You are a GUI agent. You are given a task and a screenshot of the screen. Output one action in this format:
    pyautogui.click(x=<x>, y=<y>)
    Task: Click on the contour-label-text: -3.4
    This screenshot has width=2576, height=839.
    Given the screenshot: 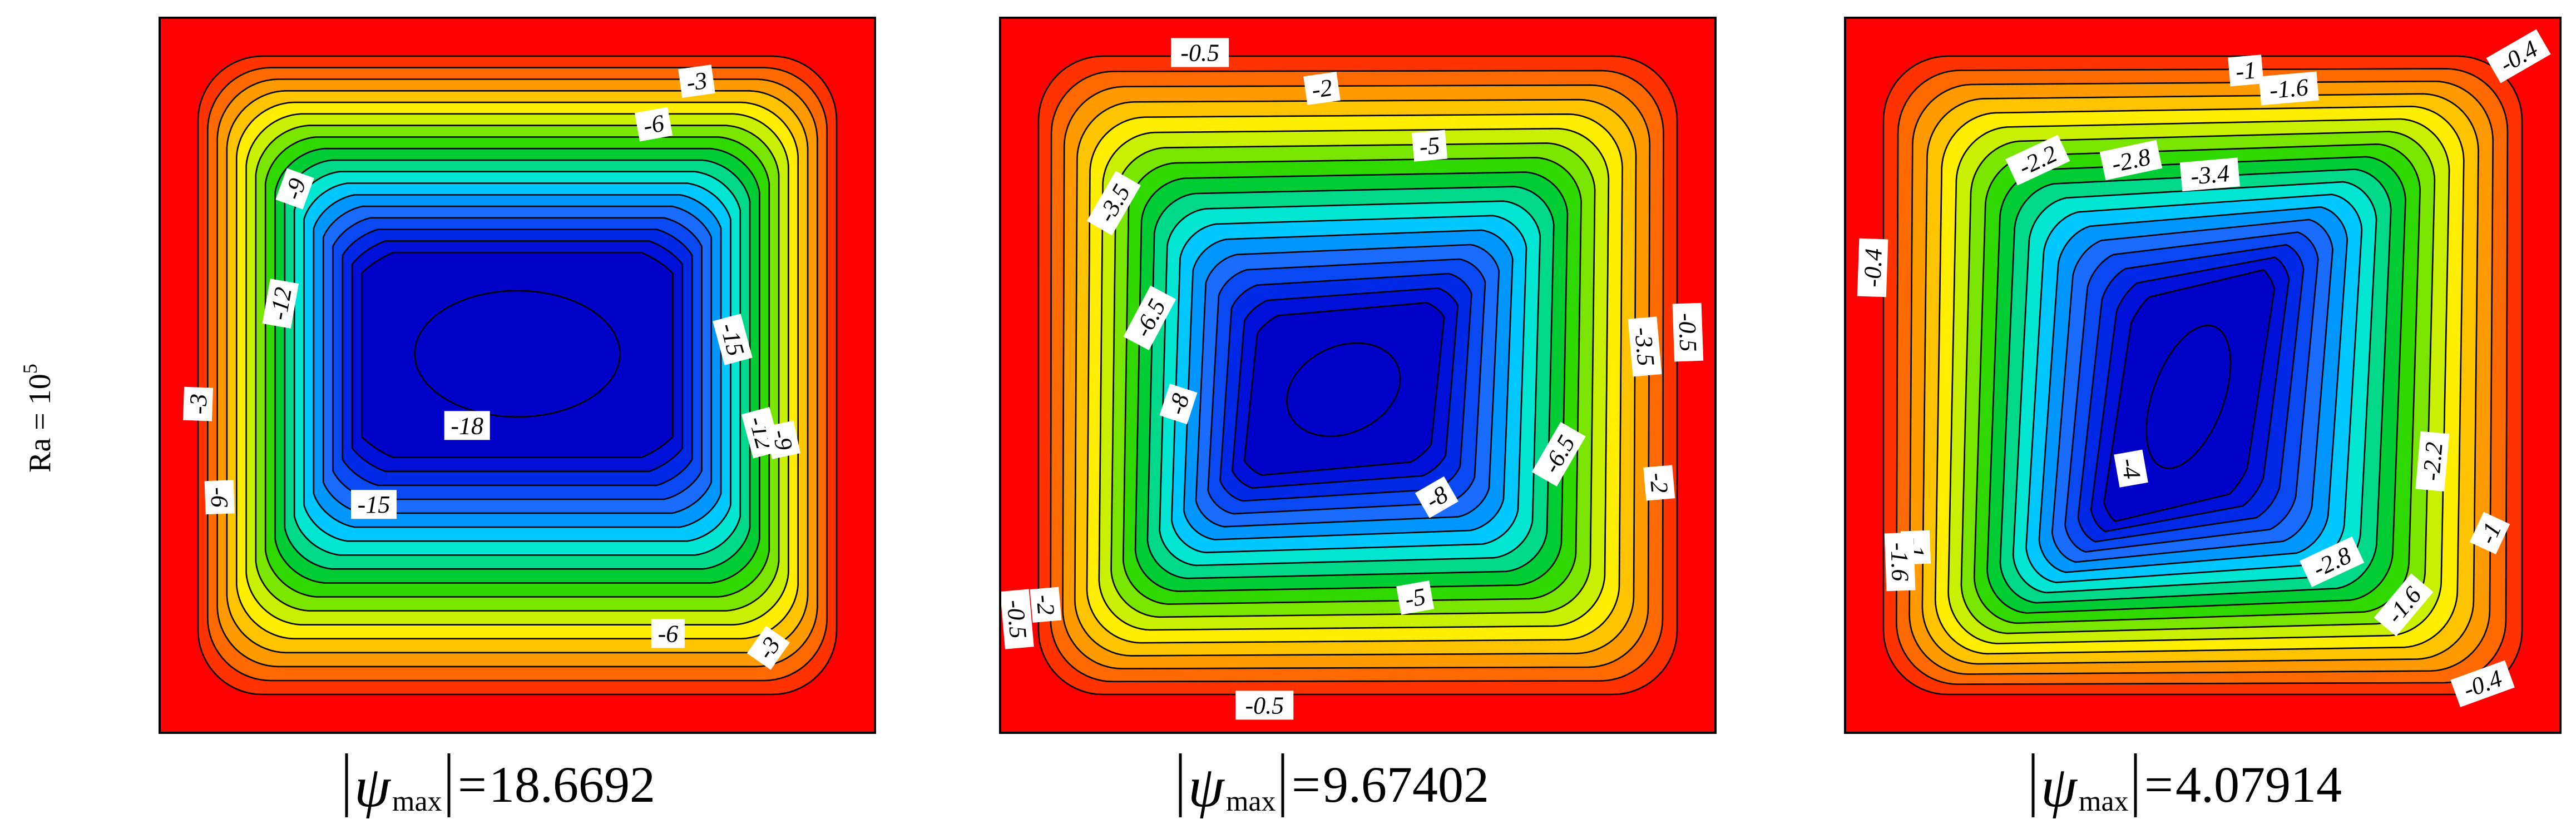 What is the action you would take?
    pyautogui.click(x=2210, y=175)
    